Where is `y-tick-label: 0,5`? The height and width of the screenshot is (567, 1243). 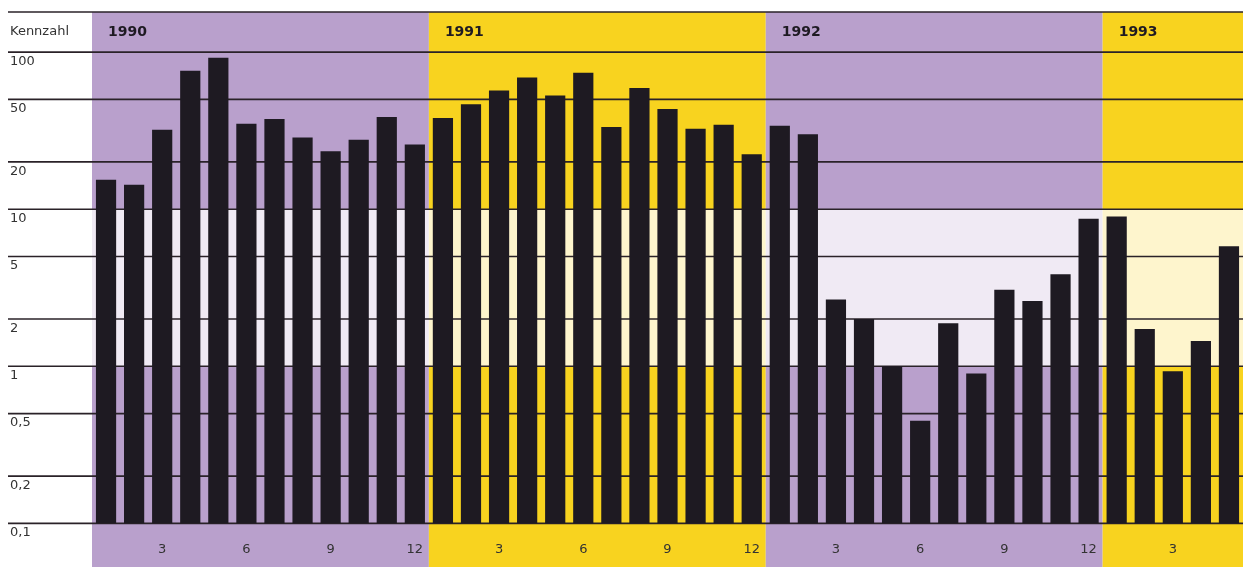 y-tick-label: 0,5 is located at coordinates (20, 422).